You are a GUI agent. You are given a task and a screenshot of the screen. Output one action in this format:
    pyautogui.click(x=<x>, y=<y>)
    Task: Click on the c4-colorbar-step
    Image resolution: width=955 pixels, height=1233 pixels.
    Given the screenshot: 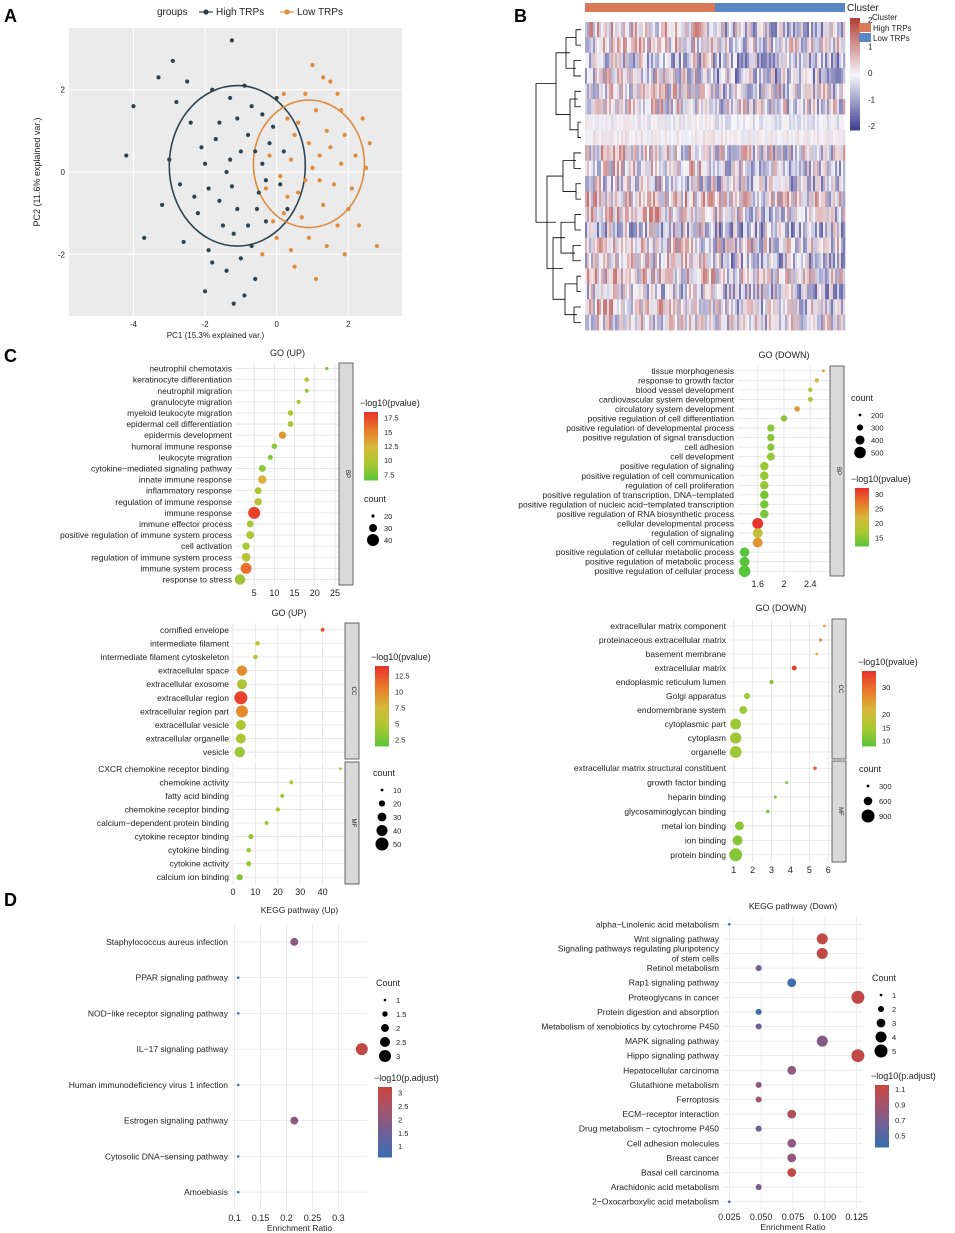 What is the action you would take?
    pyautogui.click(x=869, y=695)
    